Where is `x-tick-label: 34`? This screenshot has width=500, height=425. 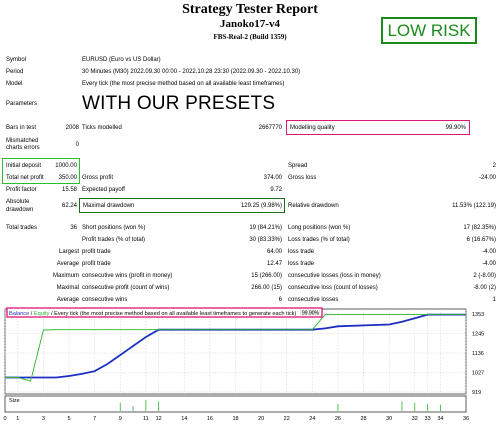 x-tick-label: 34 is located at coordinates (440, 419).